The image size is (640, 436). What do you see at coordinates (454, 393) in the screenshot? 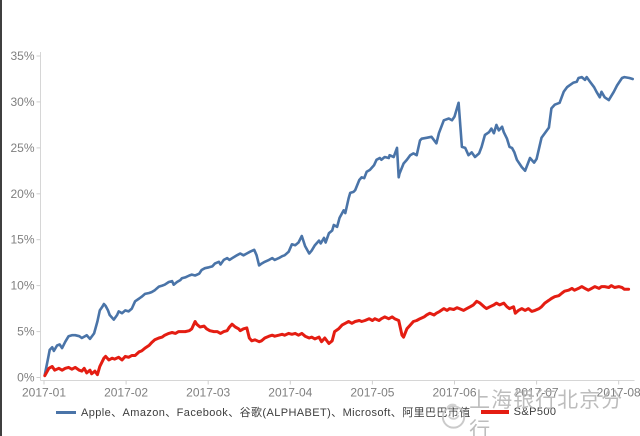
I see `x-tick-label: 2017-06` at bounding box center [454, 393].